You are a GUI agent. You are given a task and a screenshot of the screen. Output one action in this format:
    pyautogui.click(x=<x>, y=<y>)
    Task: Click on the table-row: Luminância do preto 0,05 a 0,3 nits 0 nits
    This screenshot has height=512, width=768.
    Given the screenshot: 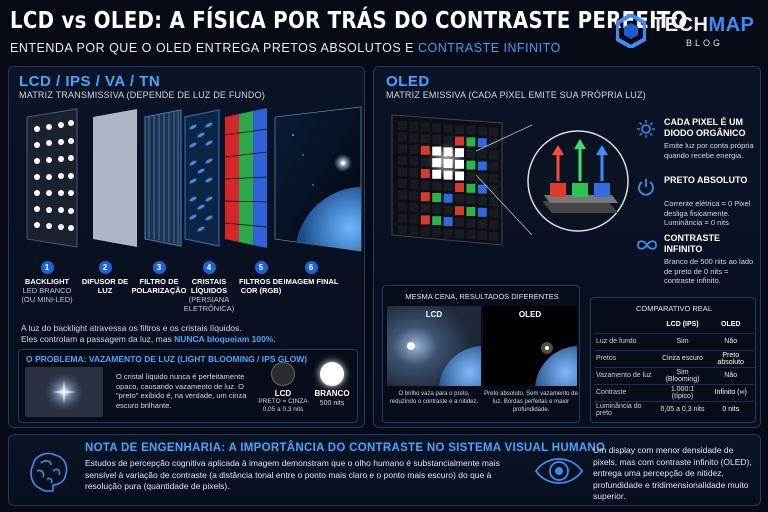 What is the action you would take?
    pyautogui.click(x=674, y=409)
    